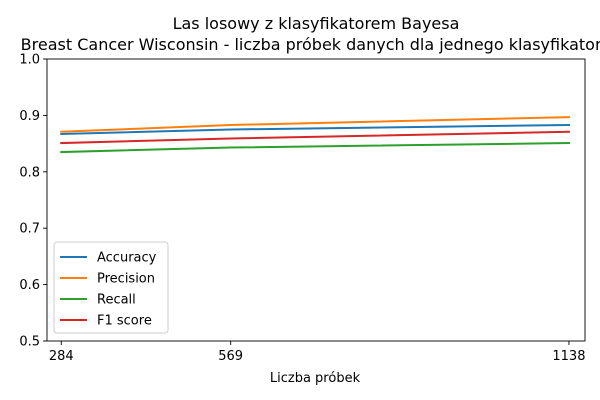  I want to click on x-tick-label: 569, so click(230, 356).